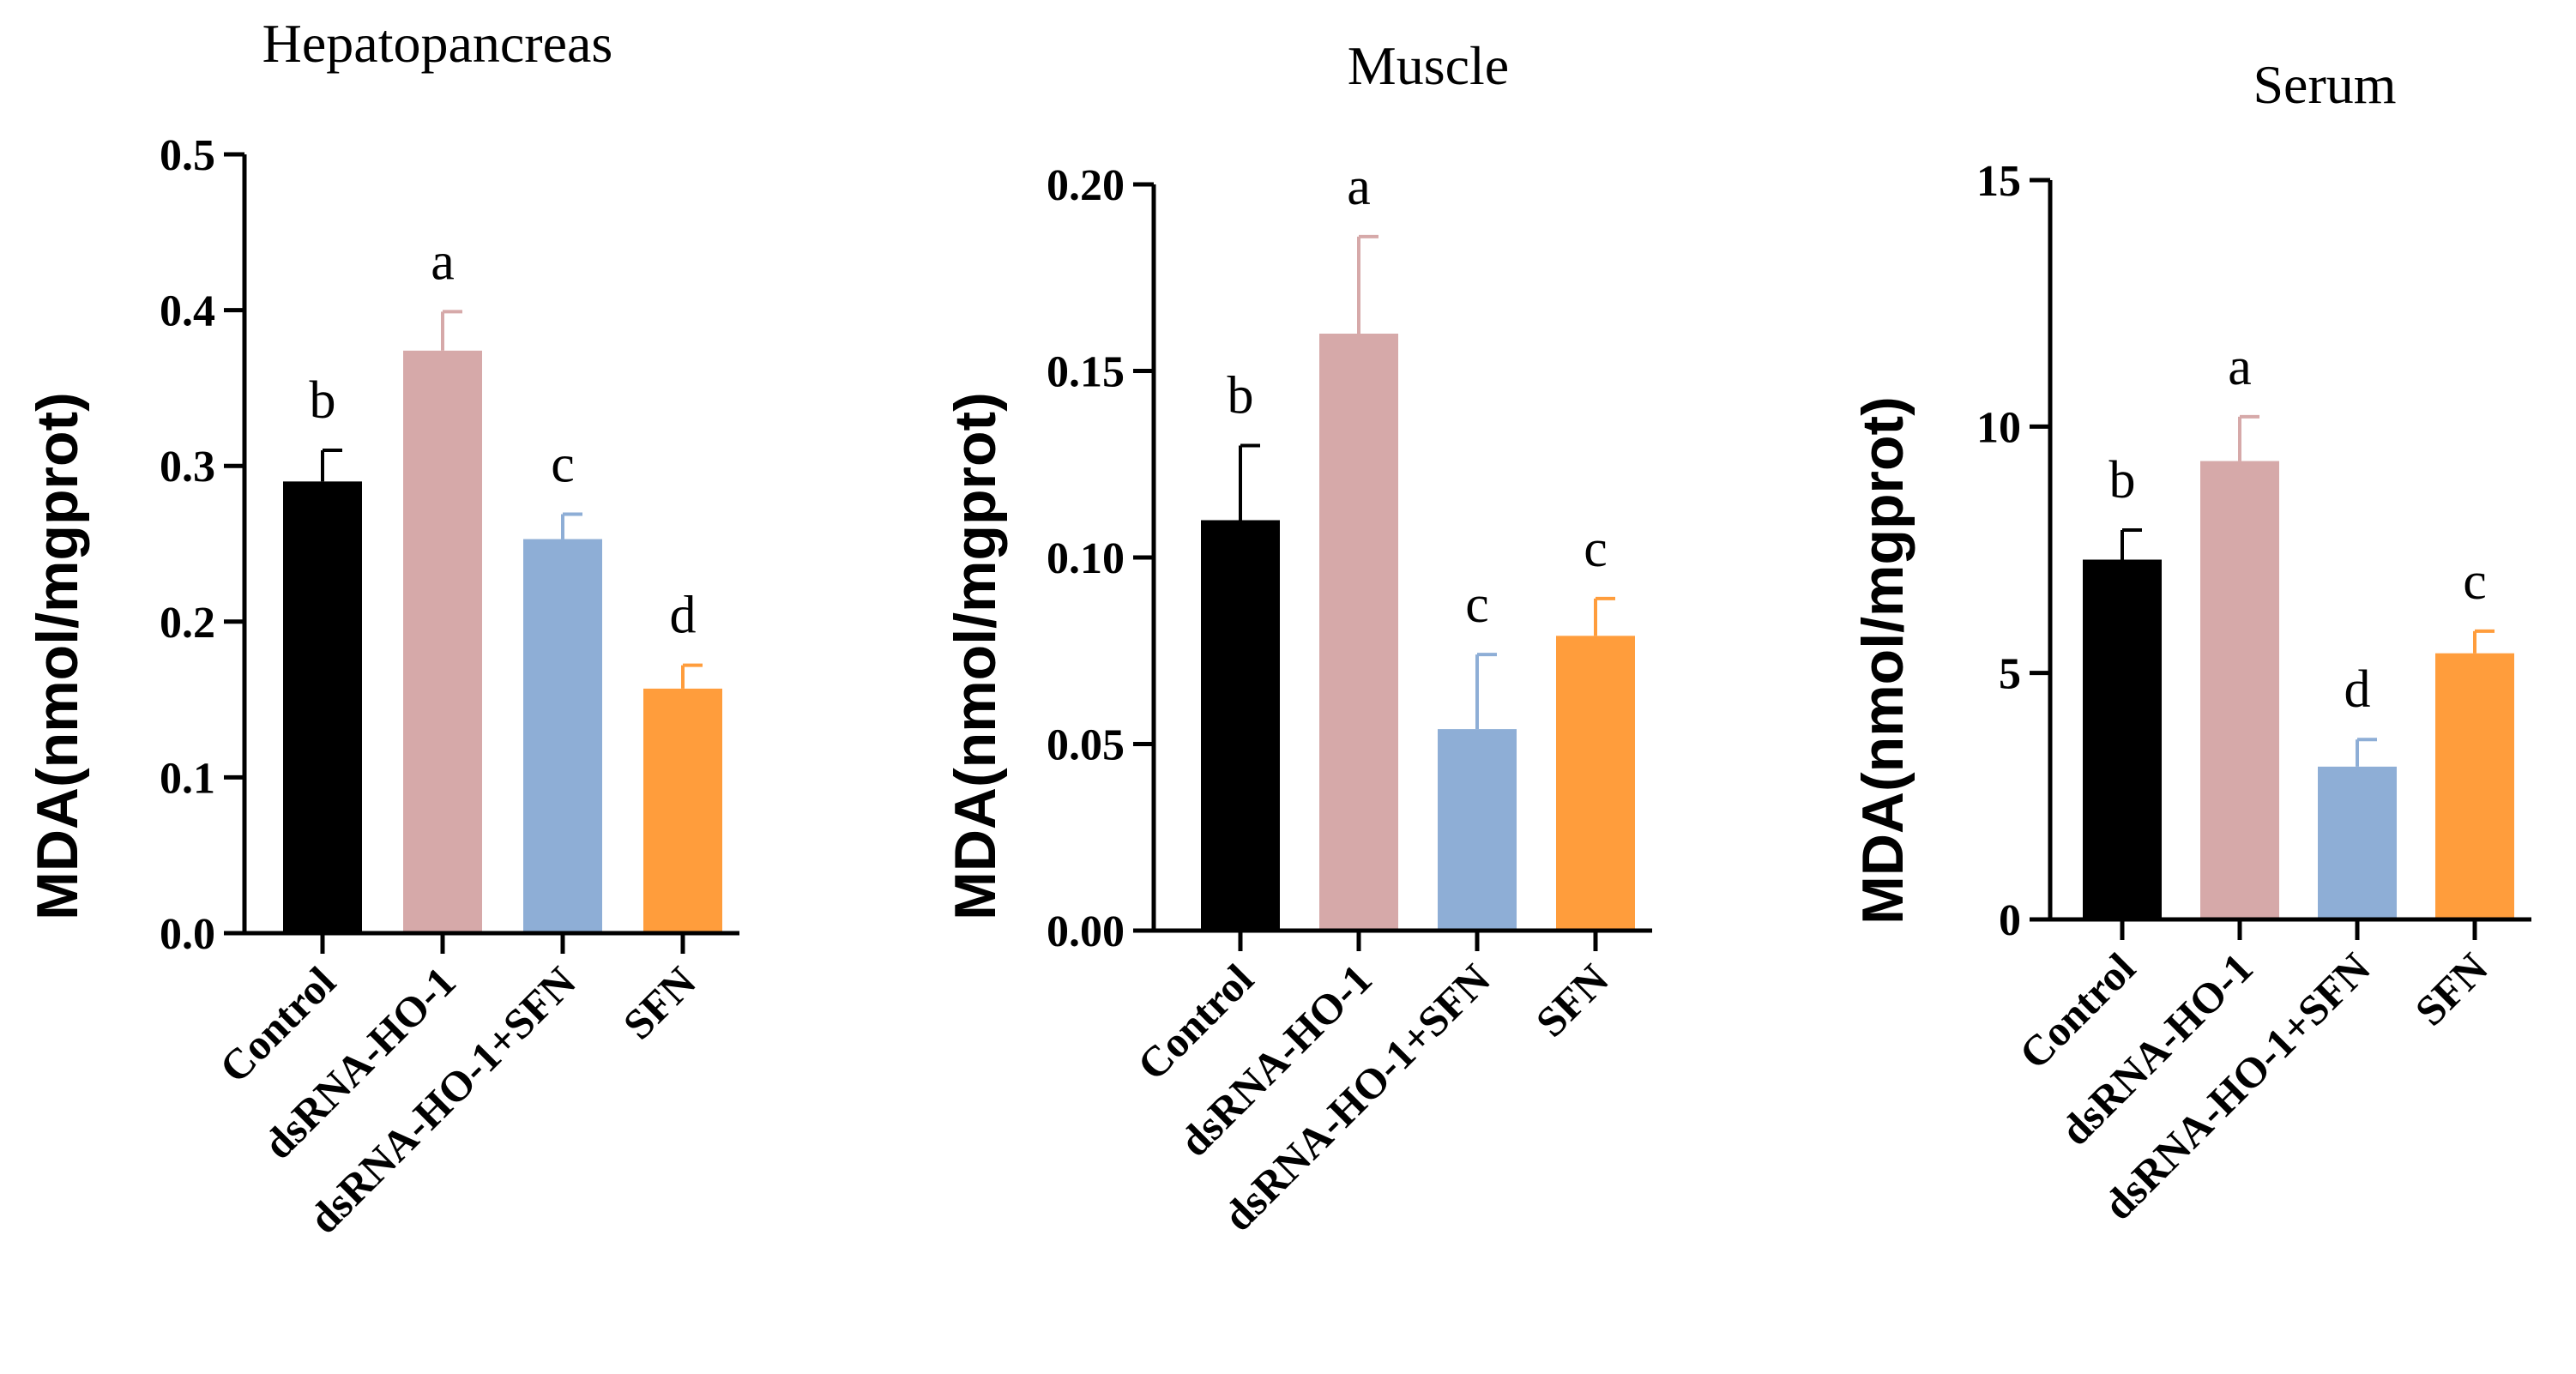 The height and width of the screenshot is (1374, 2576). What do you see at coordinates (1086, 372) in the screenshot?
I see `y-tick-label: 0.15` at bounding box center [1086, 372].